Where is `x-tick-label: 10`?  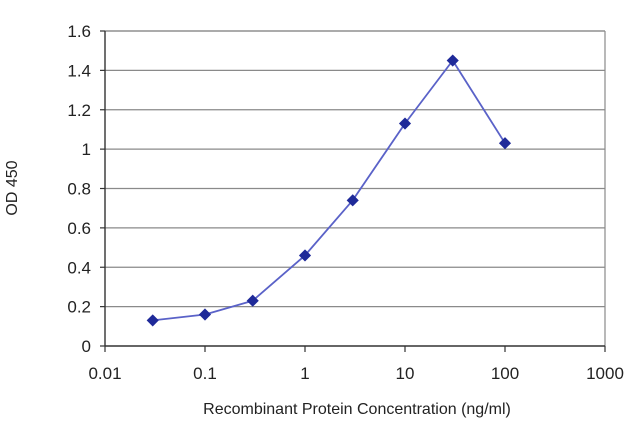 x-tick-label: 10 is located at coordinates (405, 373).